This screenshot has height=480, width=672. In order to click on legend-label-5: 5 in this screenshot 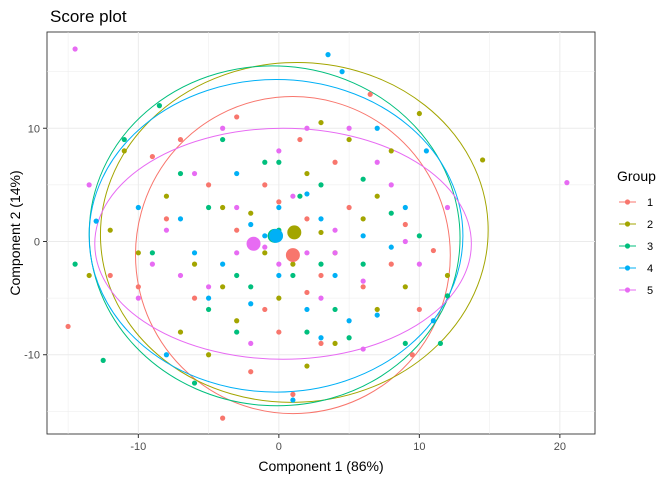, I will do `click(650, 291)`.